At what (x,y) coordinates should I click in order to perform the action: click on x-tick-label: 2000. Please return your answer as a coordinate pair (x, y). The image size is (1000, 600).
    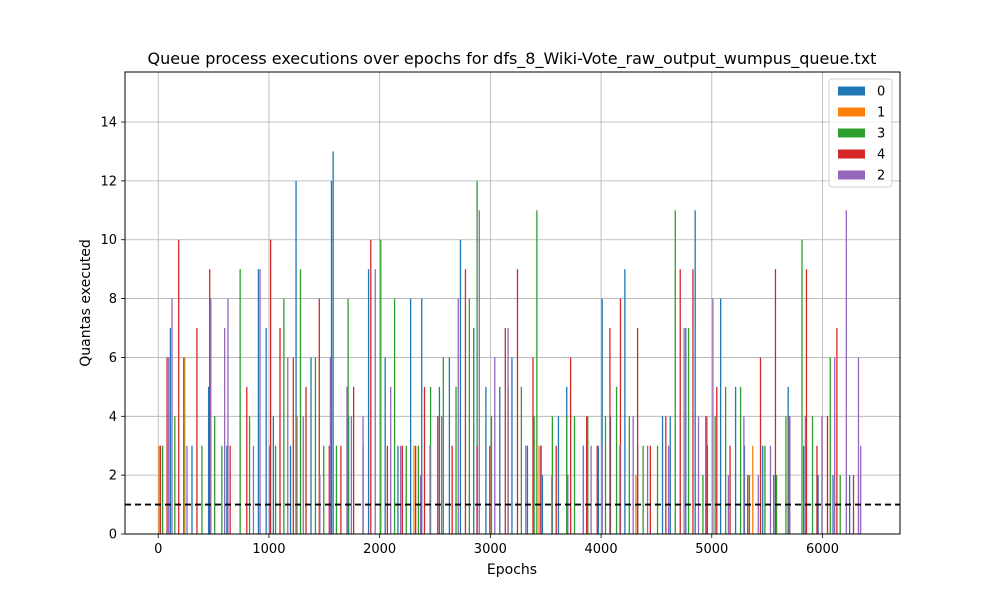
    Looking at the image, I should click on (379, 549).